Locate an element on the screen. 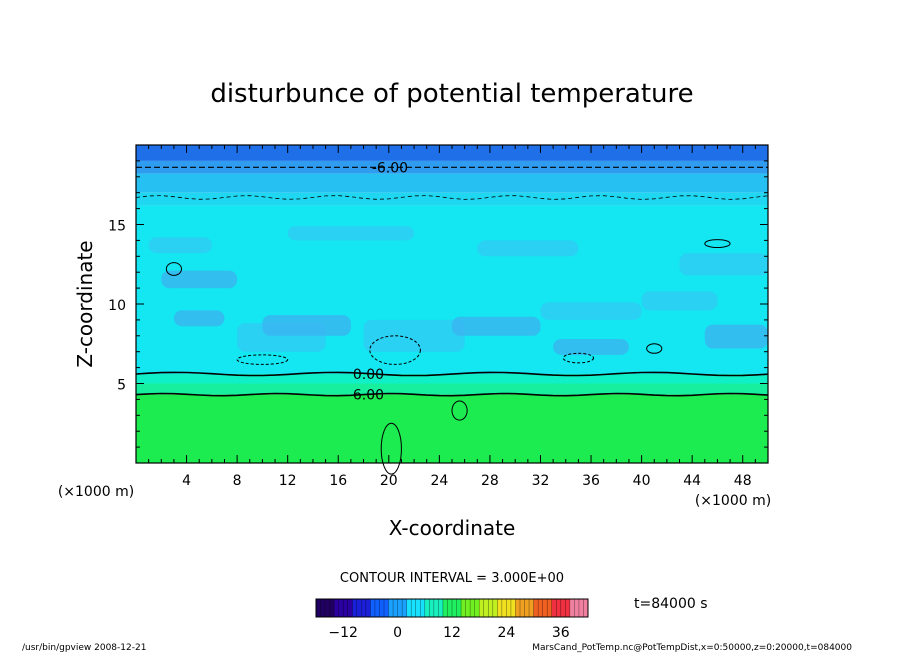 Image resolution: width=904 pixels, height=654 pixels. colorbar-tick-label: 24 is located at coordinates (506, 633).